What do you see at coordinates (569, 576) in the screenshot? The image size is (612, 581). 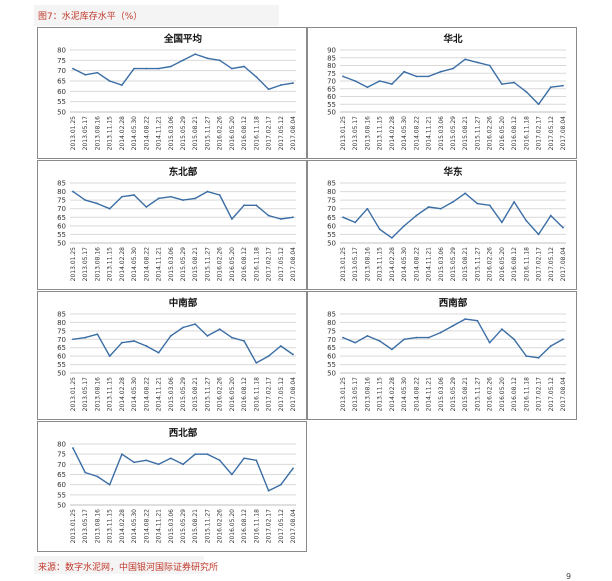 I see `page-number: 9` at bounding box center [569, 576].